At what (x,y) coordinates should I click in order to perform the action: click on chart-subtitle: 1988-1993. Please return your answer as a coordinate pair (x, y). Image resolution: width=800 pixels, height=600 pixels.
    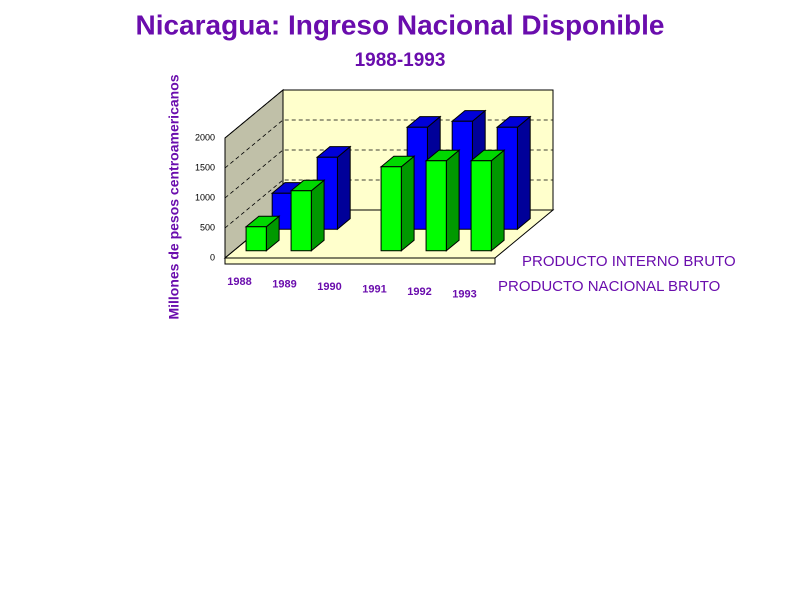
    Looking at the image, I should click on (400, 60).